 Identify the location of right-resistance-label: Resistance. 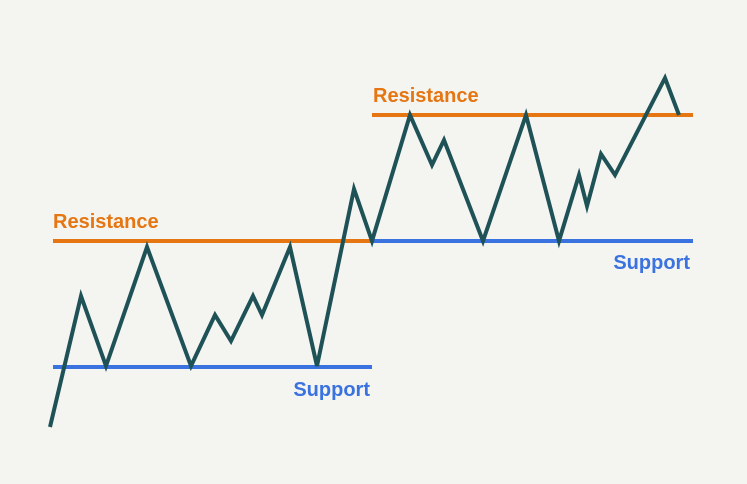
(426, 96).